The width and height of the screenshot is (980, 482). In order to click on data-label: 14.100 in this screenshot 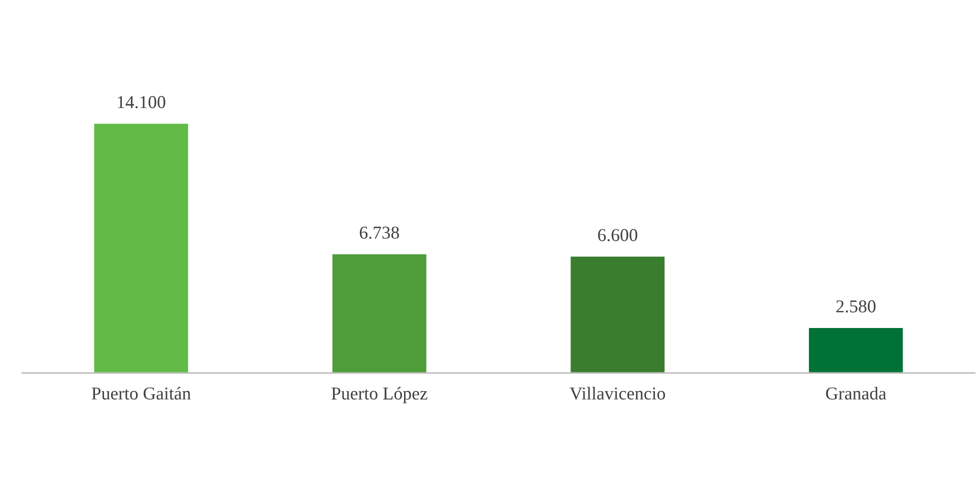, I will do `click(142, 102)`.